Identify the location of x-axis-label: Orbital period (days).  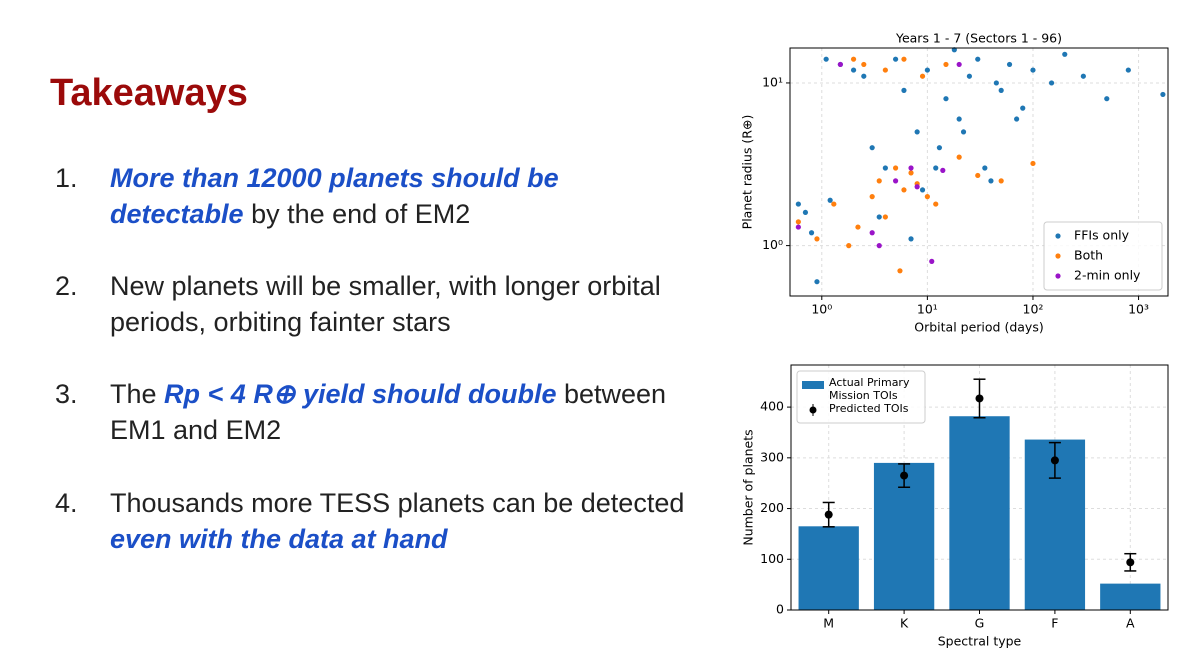
(978, 327).